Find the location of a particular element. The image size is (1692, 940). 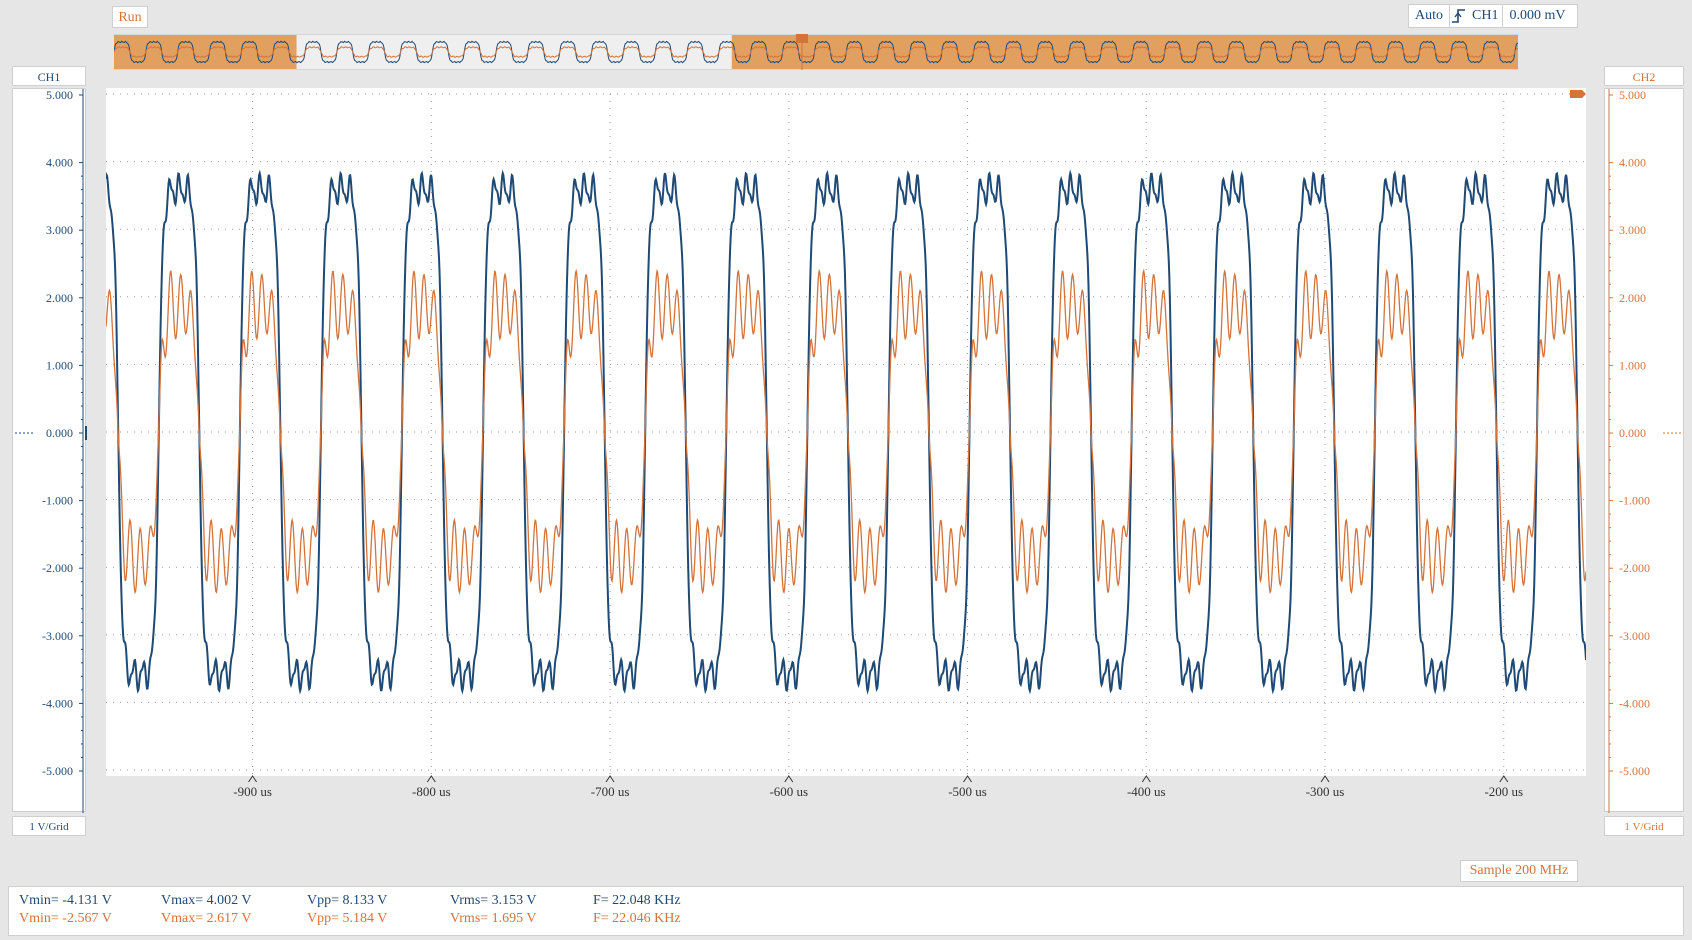

ch1-axis-label: 1.000 is located at coordinates (59, 365).